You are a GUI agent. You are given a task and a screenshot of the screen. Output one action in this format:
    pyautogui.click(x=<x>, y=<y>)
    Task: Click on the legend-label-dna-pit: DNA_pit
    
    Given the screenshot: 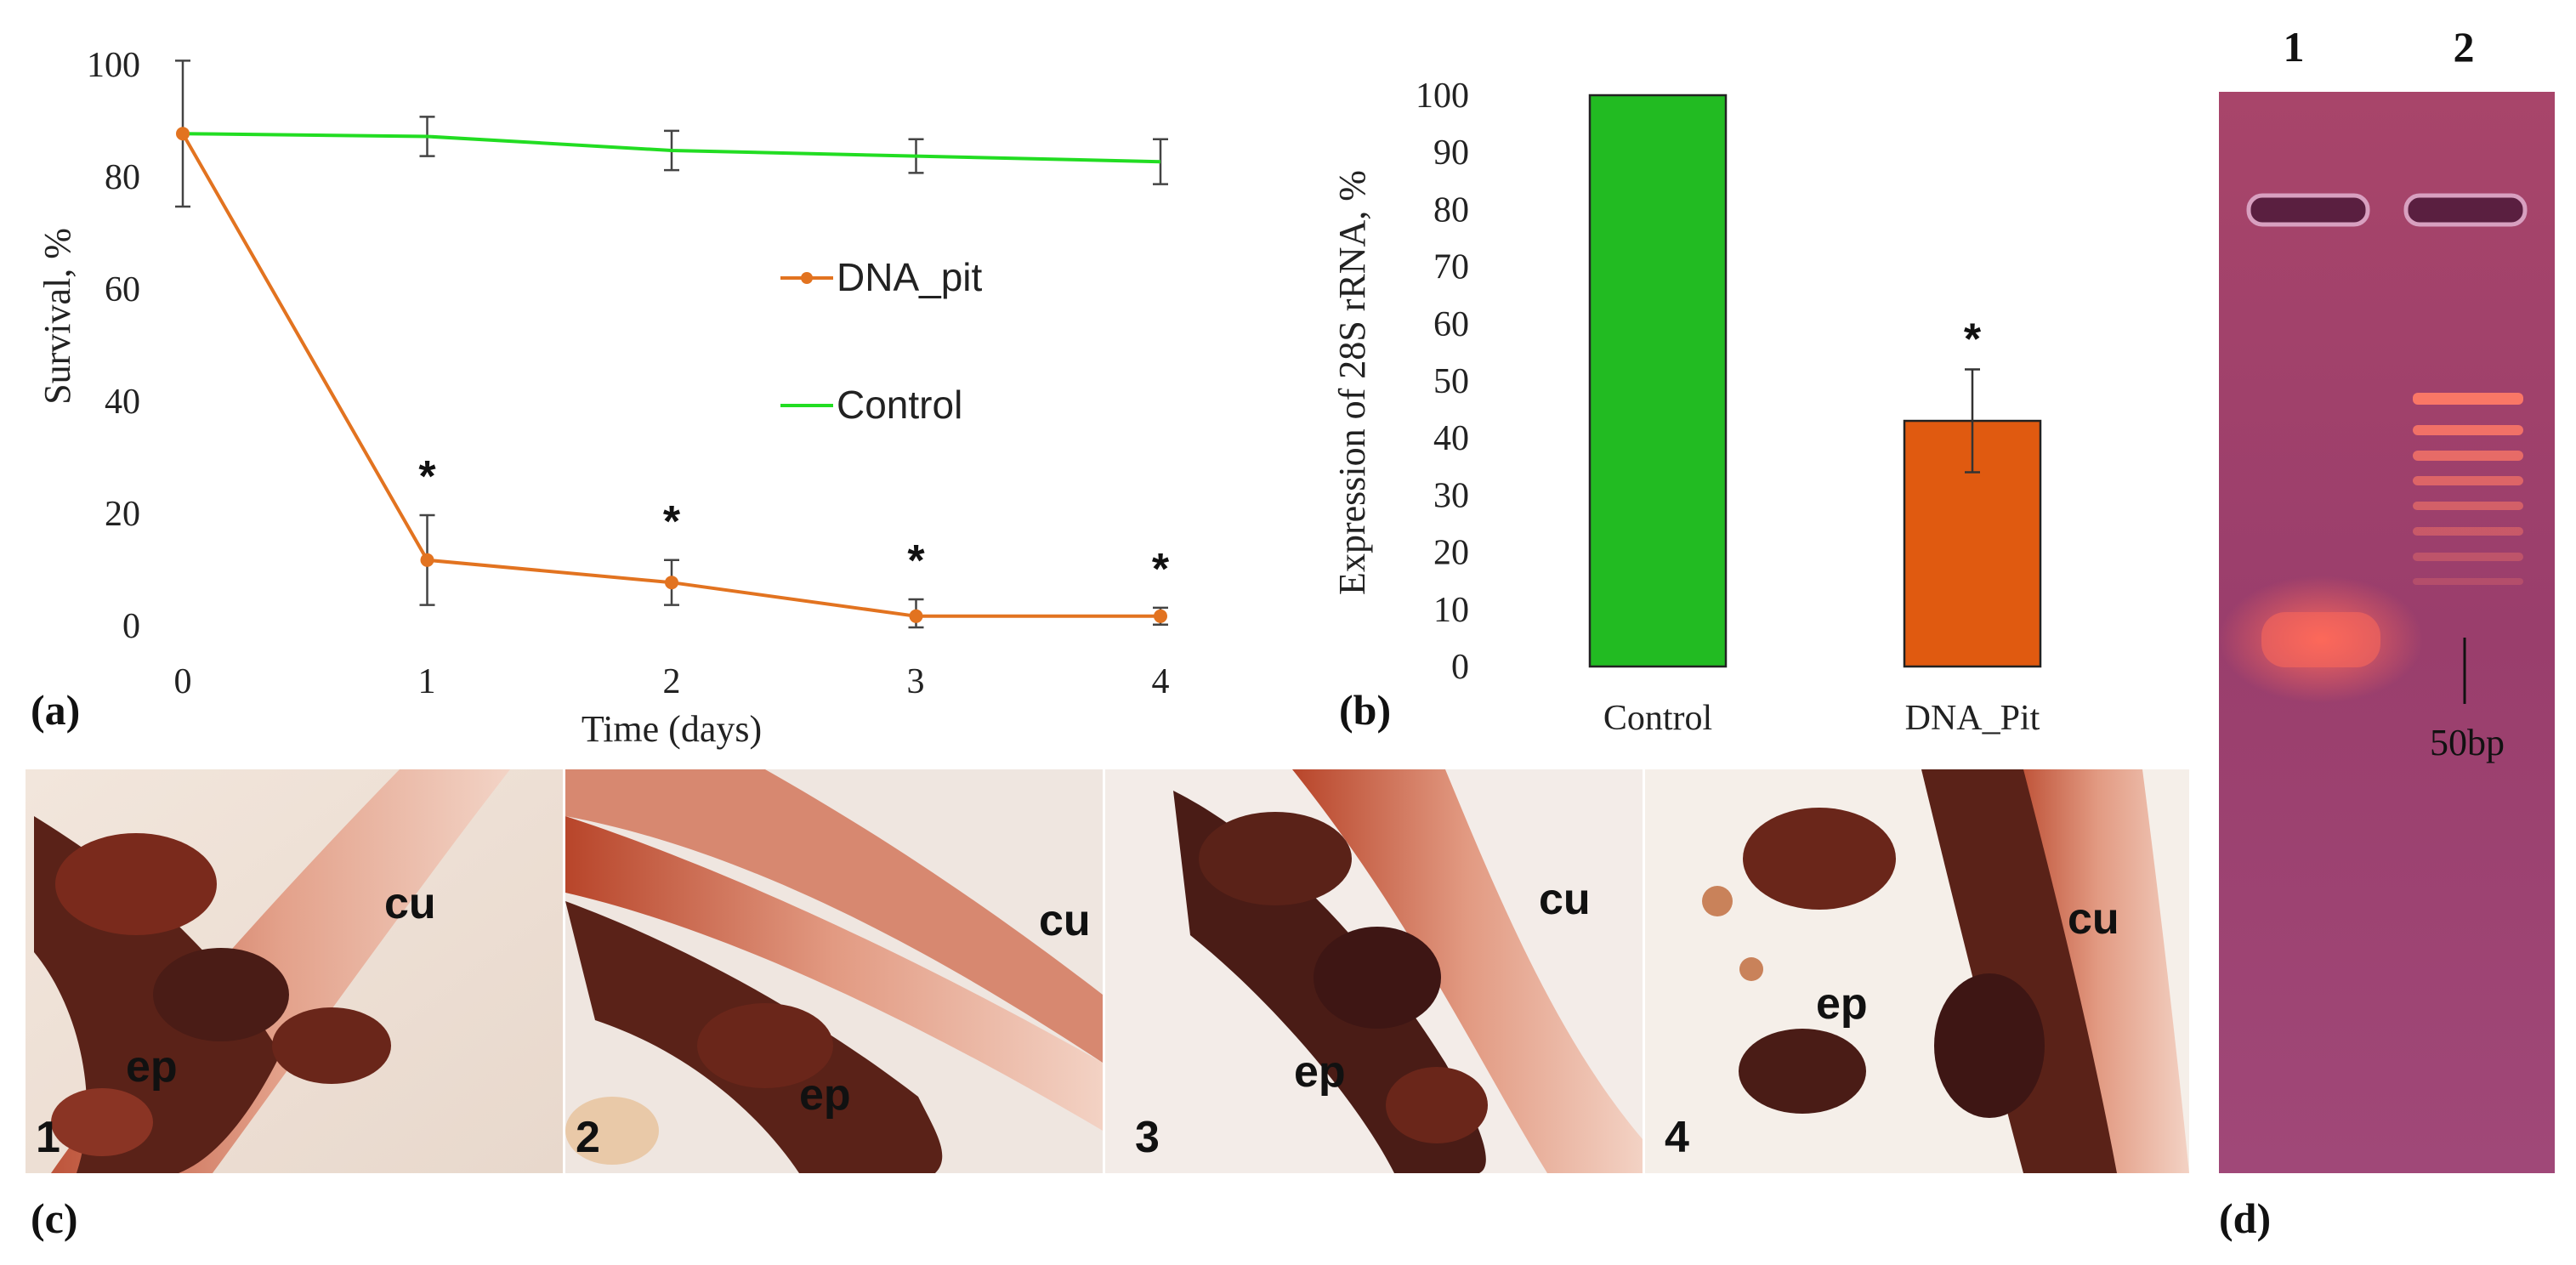 What is the action you would take?
    pyautogui.click(x=910, y=277)
    